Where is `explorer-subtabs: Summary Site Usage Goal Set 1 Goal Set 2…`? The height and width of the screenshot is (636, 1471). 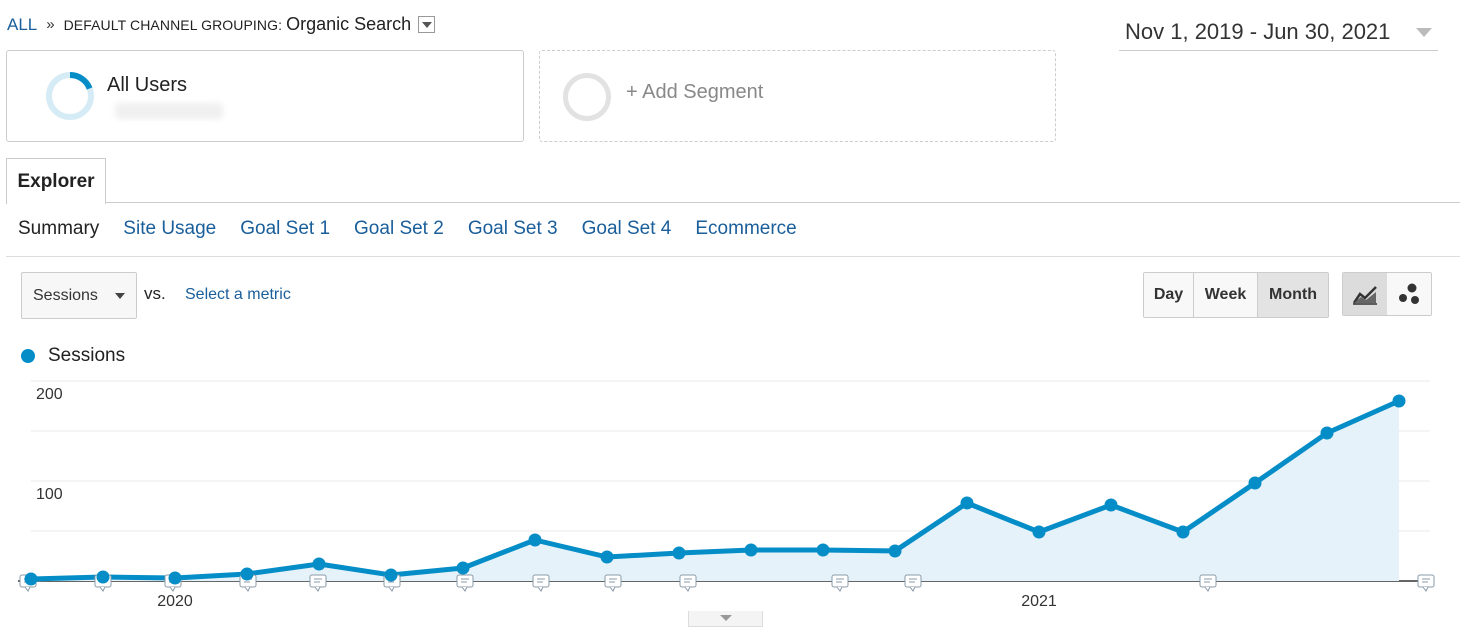 explorer-subtabs: Summary Site Usage Goal Set 1 Goal Set 2… is located at coordinates (419, 229).